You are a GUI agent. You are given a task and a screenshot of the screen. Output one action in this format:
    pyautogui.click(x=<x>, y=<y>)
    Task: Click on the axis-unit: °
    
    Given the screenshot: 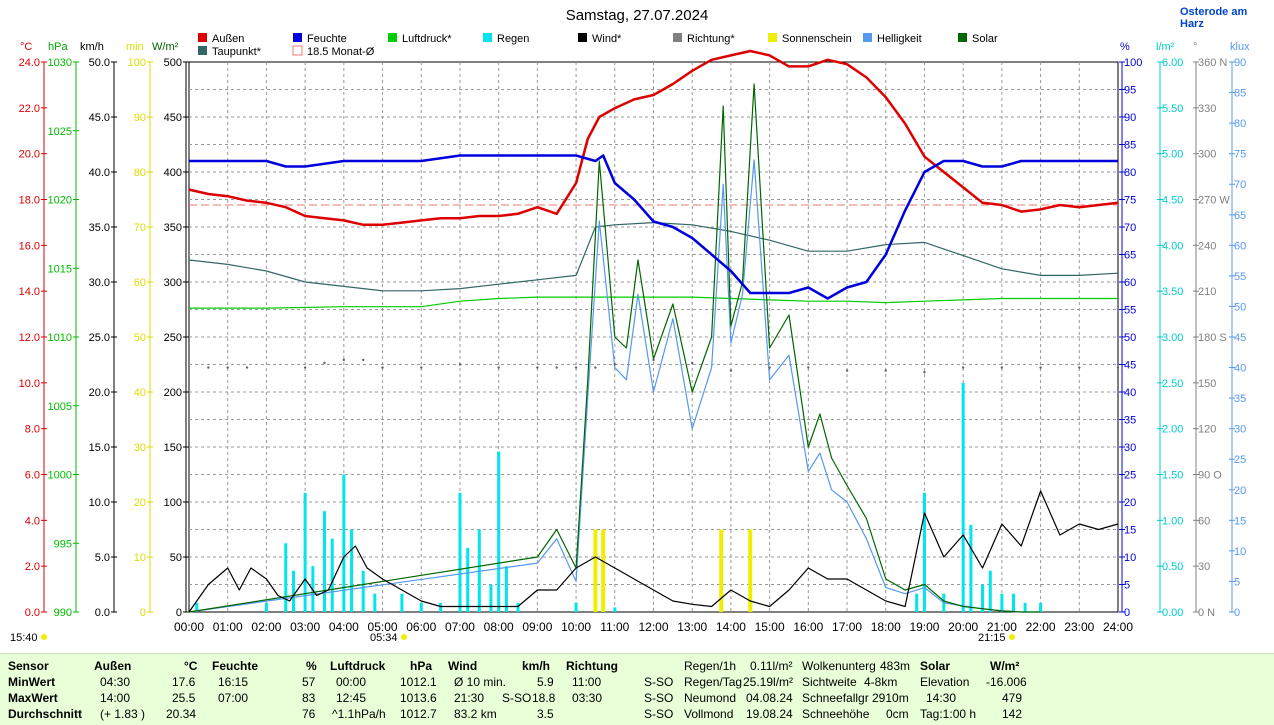 What is the action you would take?
    pyautogui.click(x=1195, y=47)
    